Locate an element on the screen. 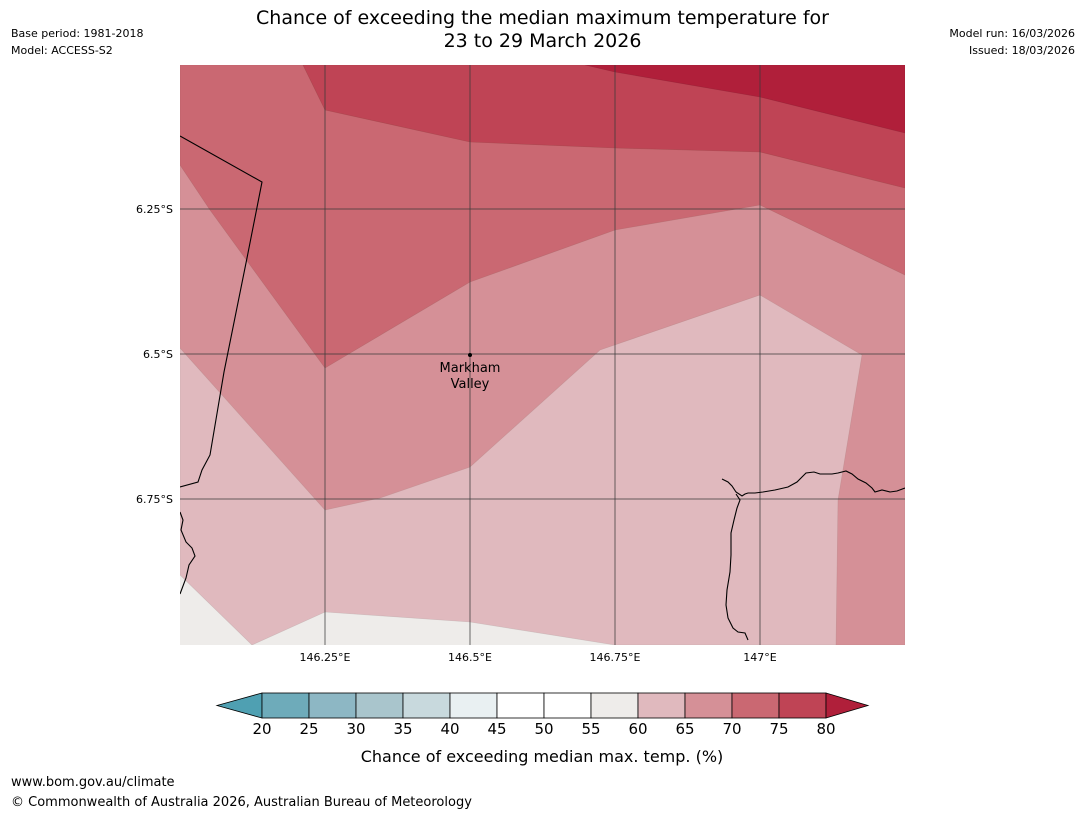 The width and height of the screenshot is (1085, 816). colorbar-tick-label: 35 is located at coordinates (402, 729).